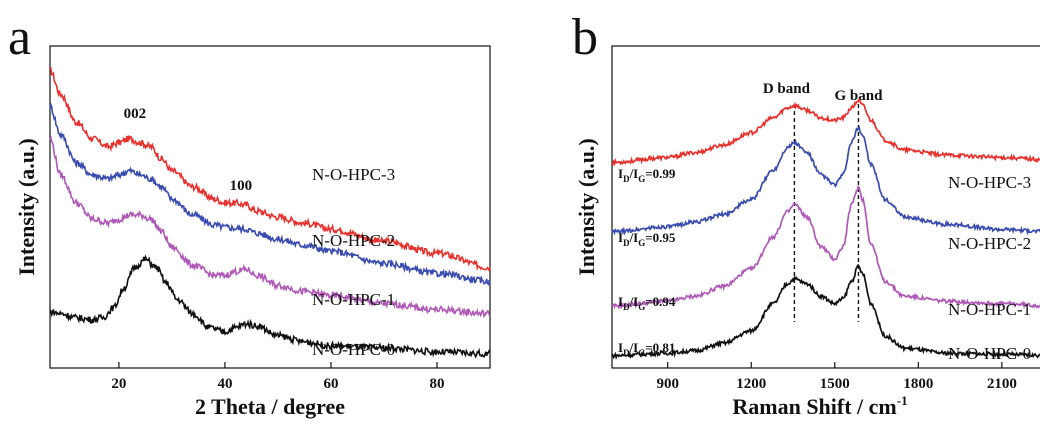 The image size is (1040, 430). What do you see at coordinates (188, 150) in the screenshot?
I see `panel-a-annotations: 002 100` at bounding box center [188, 150].